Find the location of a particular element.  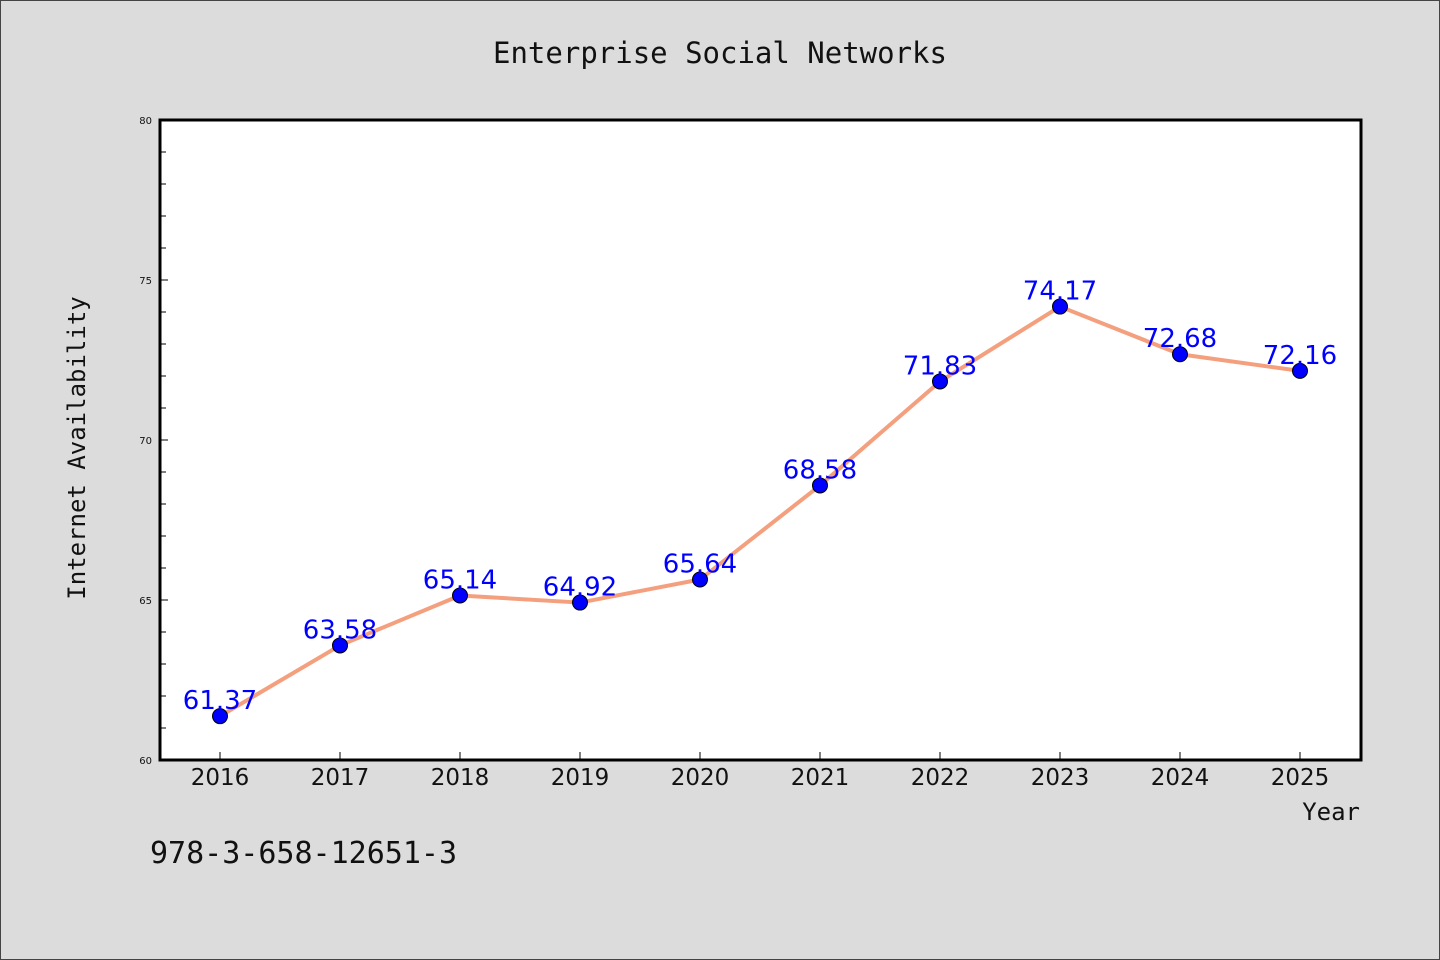

data-label: 61.37 is located at coordinates (220, 701).